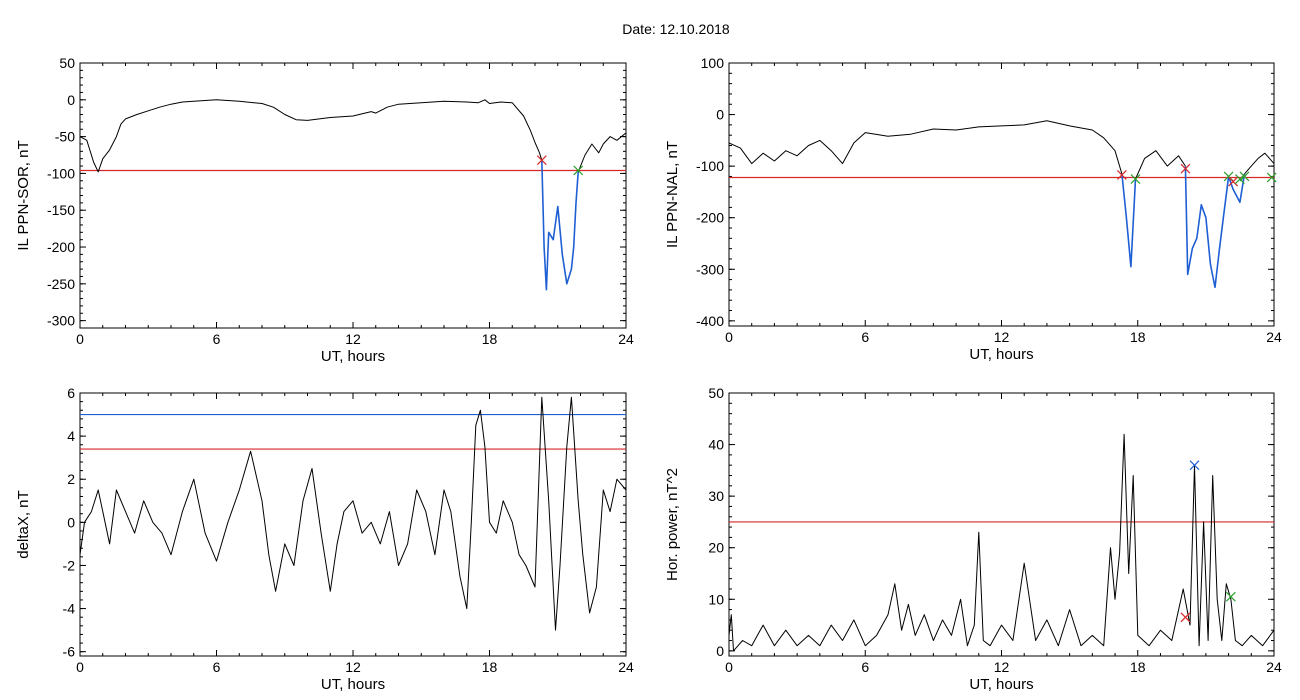 The width and height of the screenshot is (1300, 700). What do you see at coordinates (69, 652) in the screenshot?
I see `y-tick-label: -6` at bounding box center [69, 652].